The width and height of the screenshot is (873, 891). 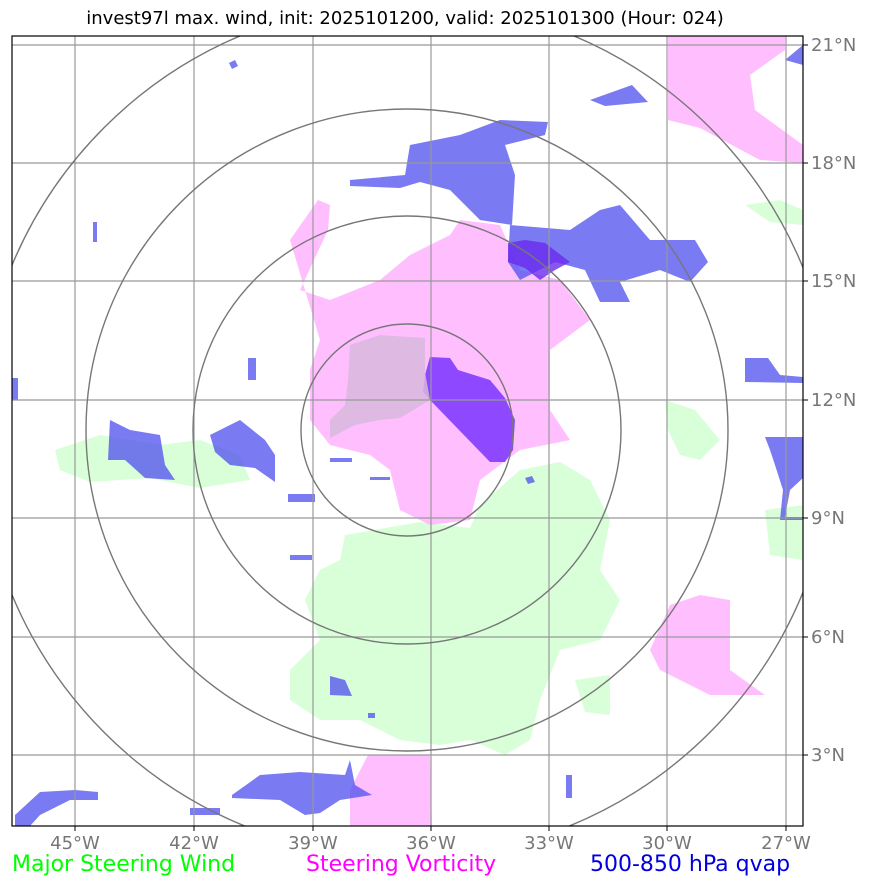 I want to click on lat-label: 9°N, so click(x=828, y=518).